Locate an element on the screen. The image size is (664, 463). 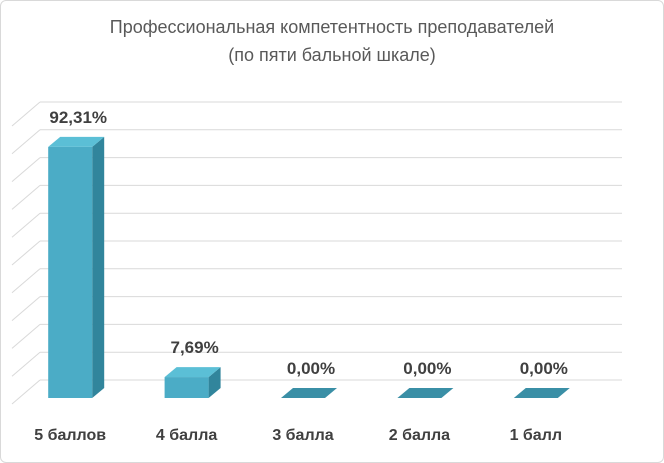
category-label: 2 балла is located at coordinates (419, 435).